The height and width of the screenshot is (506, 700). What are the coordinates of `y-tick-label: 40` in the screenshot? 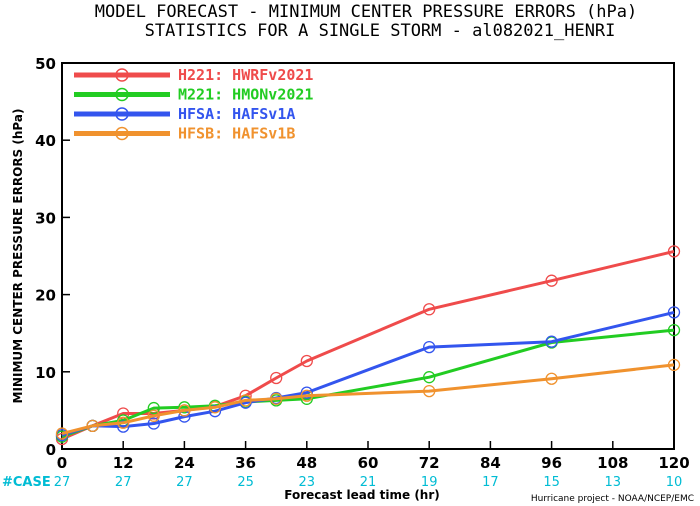 It's located at (45, 141).